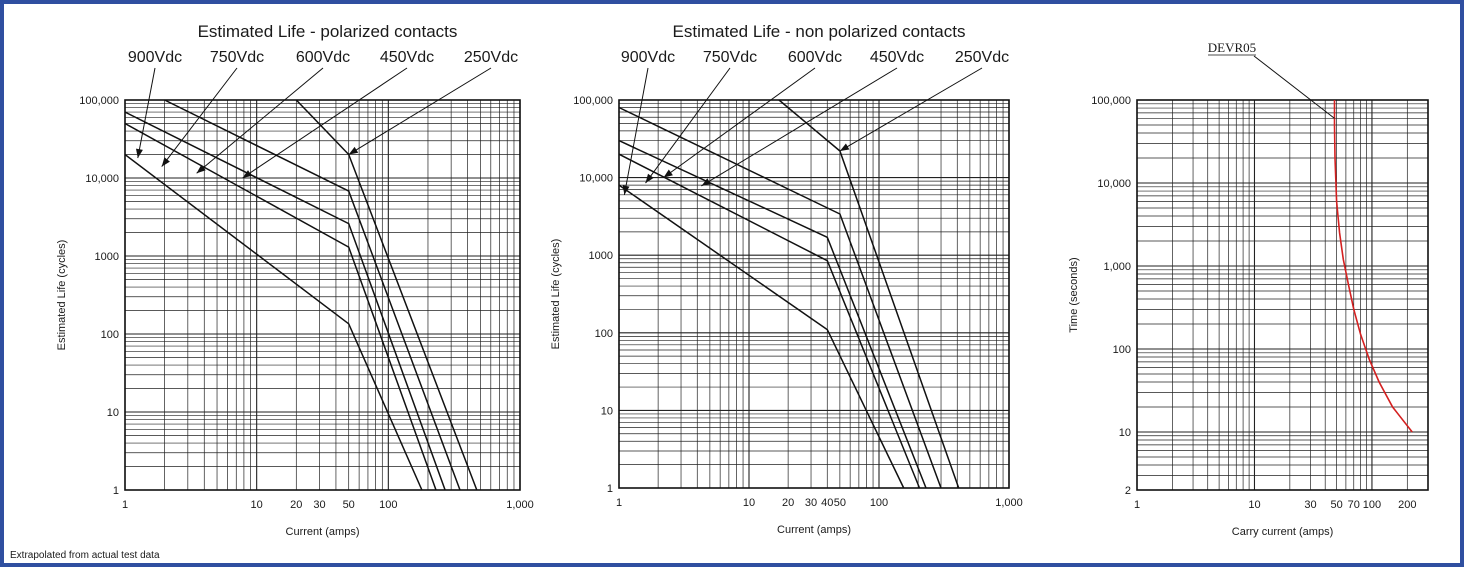 This screenshot has height=567, width=1464. What do you see at coordinates (769, 321) in the screenshot?
I see `series-line-750Vdc` at bounding box center [769, 321].